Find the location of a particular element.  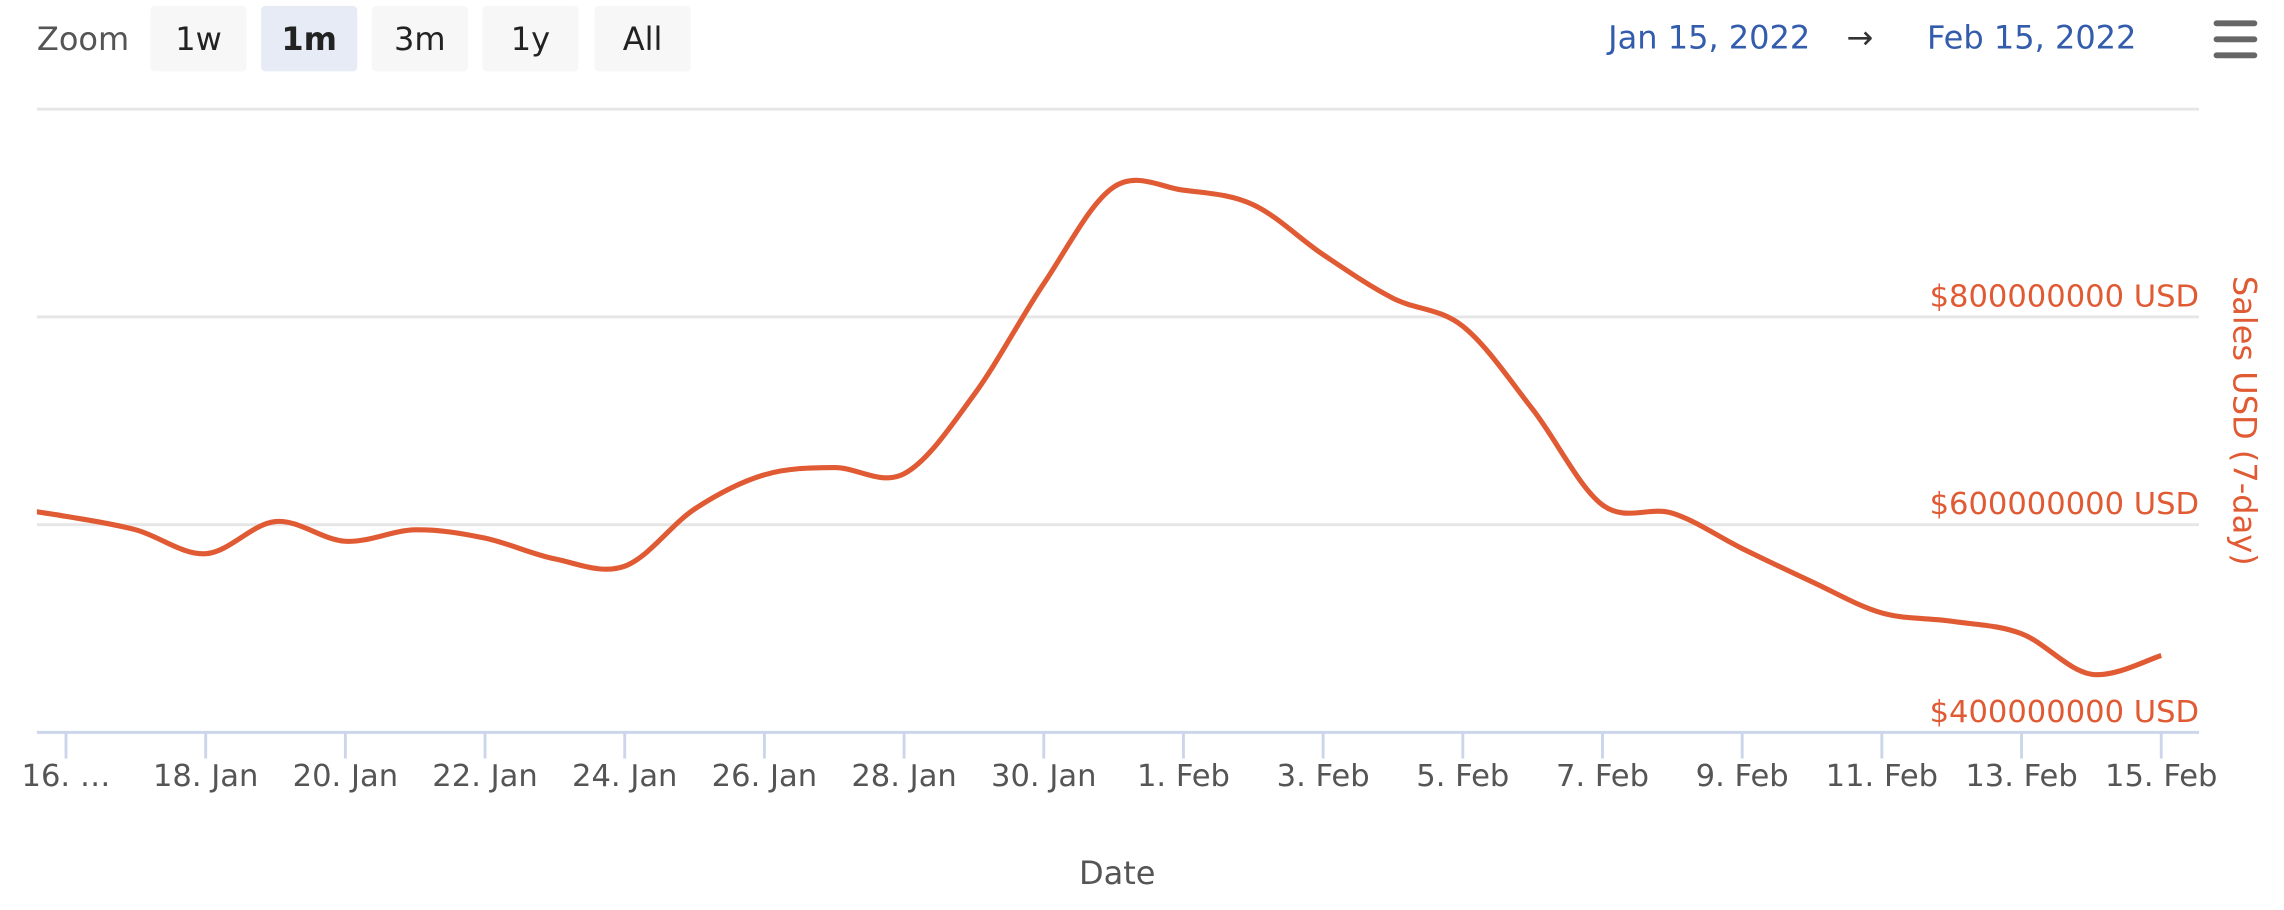

zoom-button-label: 3m is located at coordinates (420, 39).